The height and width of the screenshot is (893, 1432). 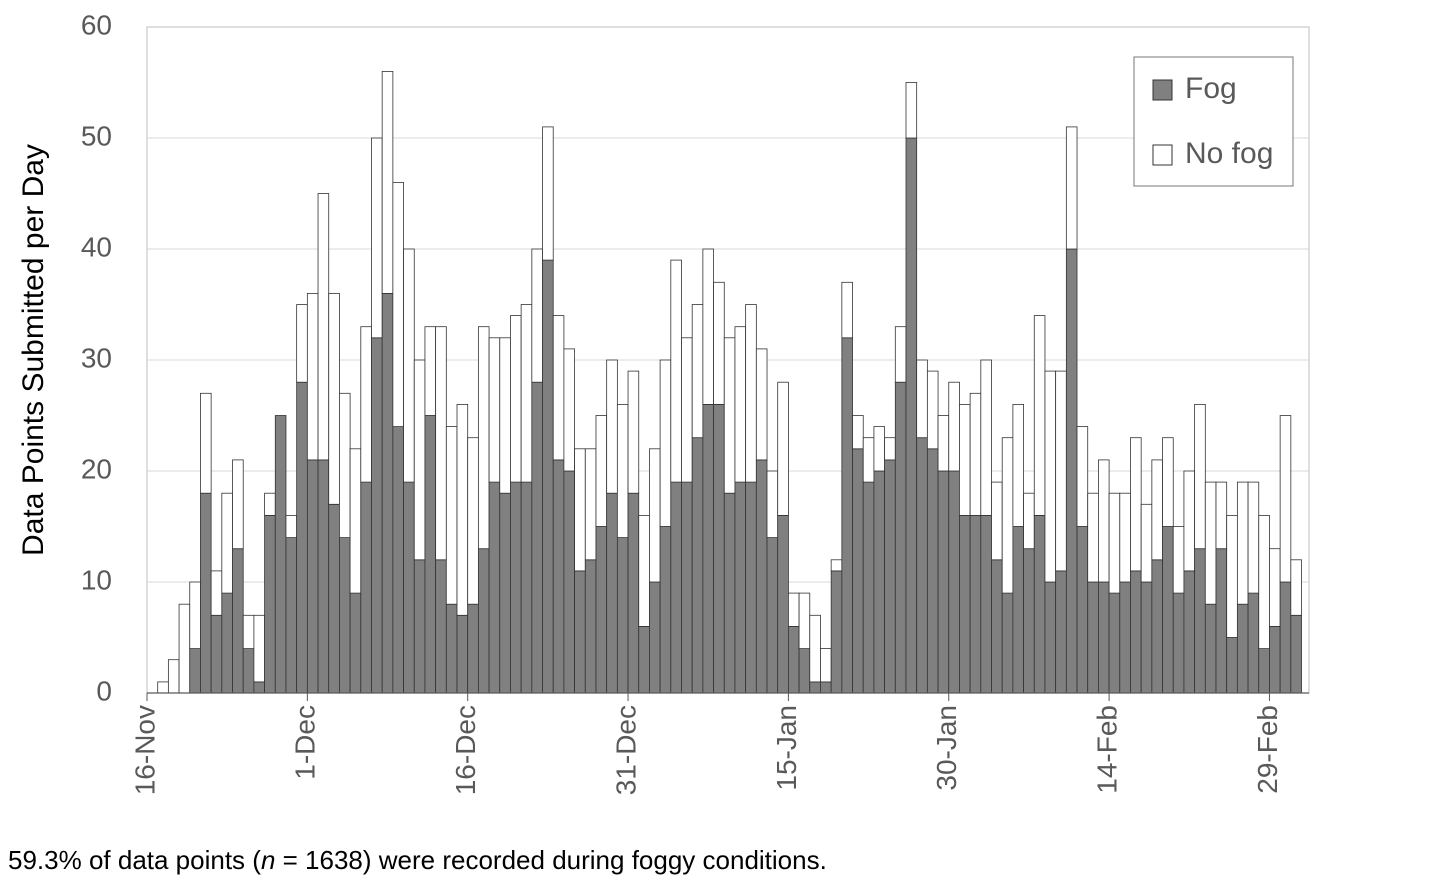 I want to click on x-tick-label: 29-Feb, so click(x=1267, y=749).